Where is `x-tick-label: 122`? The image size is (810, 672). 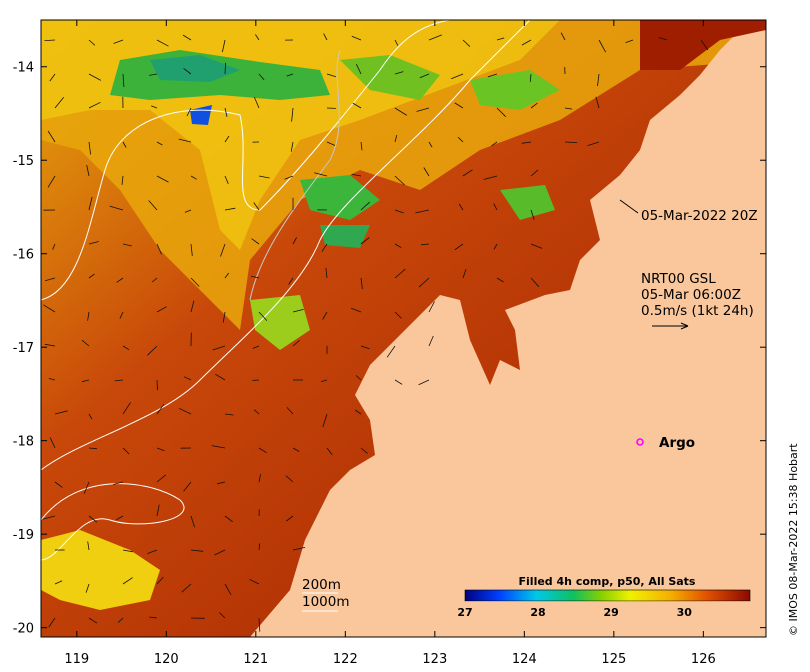
x-tick-label: 122 is located at coordinates (345, 659).